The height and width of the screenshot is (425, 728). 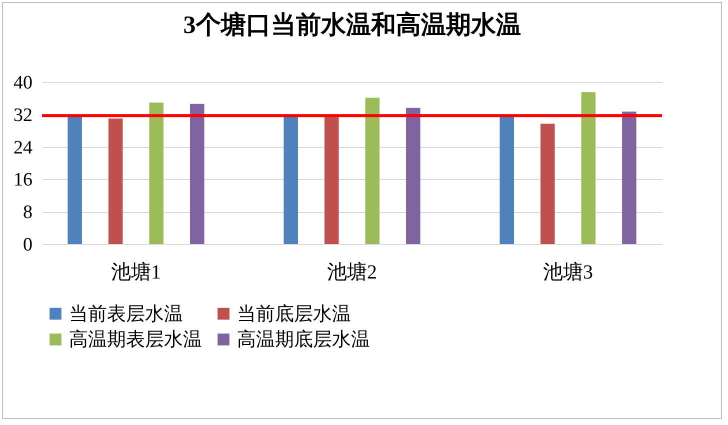 What do you see at coordinates (303, 339) in the screenshot?
I see `legend-label: 高温期底层水温` at bounding box center [303, 339].